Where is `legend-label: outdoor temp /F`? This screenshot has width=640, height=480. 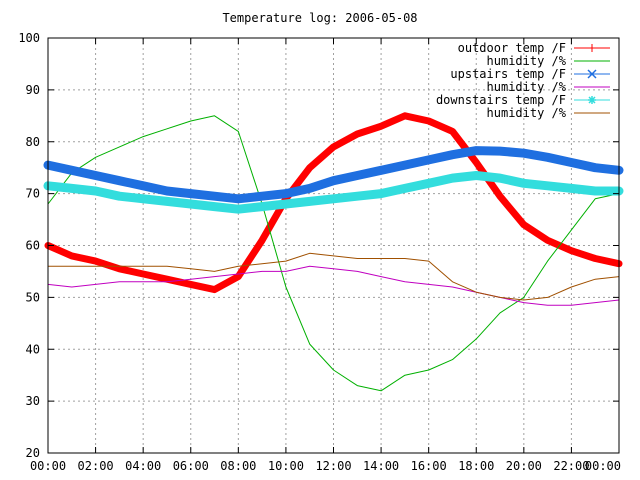
legend-label: outdoor temp /F is located at coordinates (512, 48).